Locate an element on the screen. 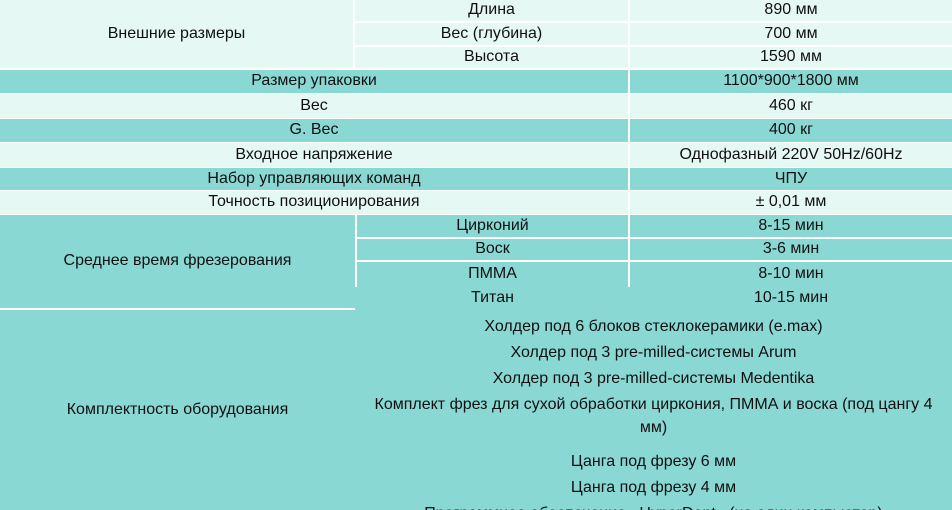 The image size is (952, 510). gross-weight-value: 400 кг is located at coordinates (791, 131).